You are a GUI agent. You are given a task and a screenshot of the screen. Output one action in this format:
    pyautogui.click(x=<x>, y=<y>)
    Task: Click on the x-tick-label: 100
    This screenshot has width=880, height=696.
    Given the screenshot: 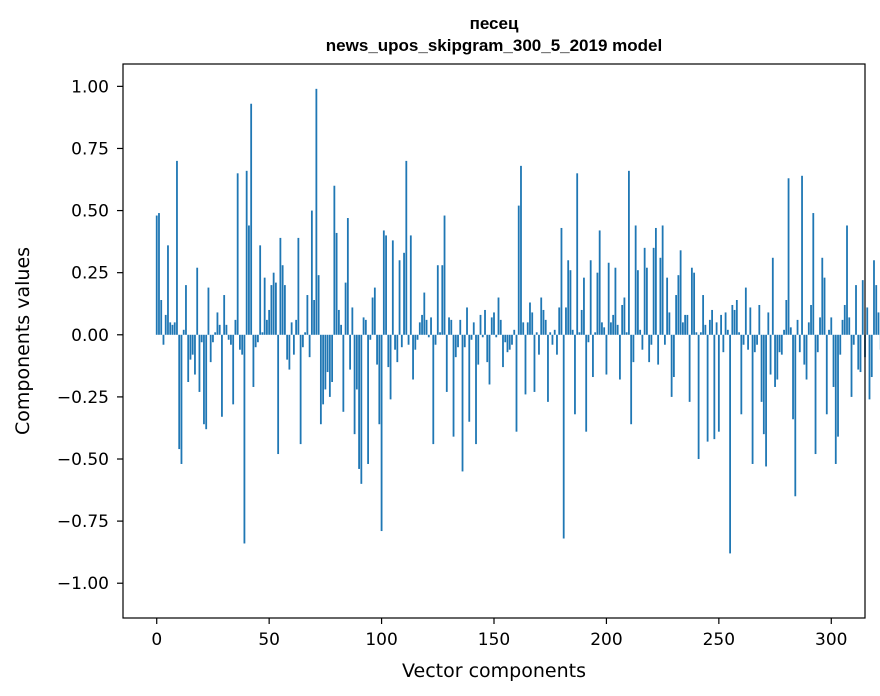 What is the action you would take?
    pyautogui.click(x=381, y=640)
    